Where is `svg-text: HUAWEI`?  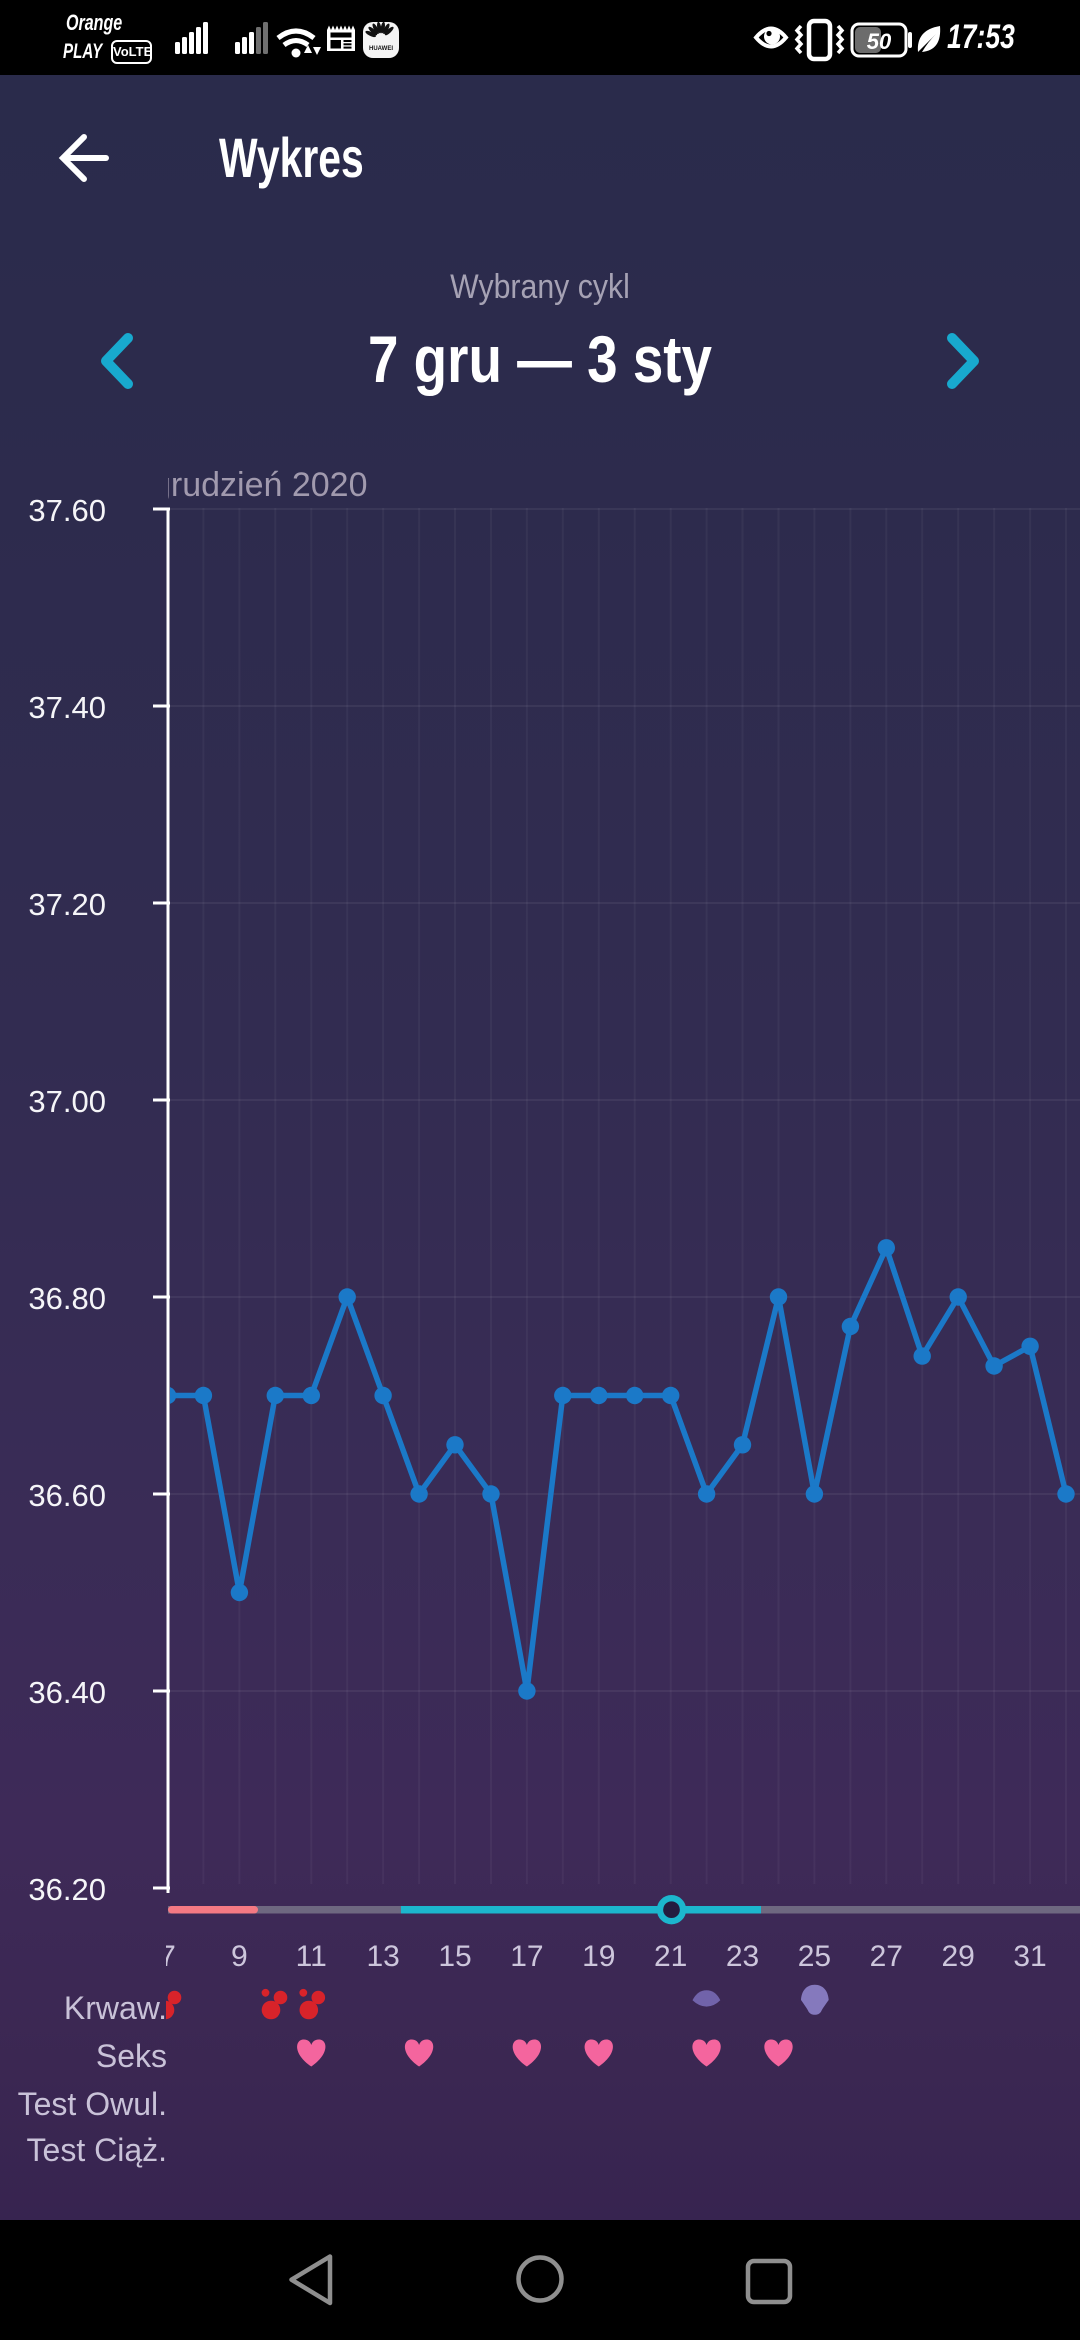 svg-text: HUAWEI is located at coordinates (381, 49).